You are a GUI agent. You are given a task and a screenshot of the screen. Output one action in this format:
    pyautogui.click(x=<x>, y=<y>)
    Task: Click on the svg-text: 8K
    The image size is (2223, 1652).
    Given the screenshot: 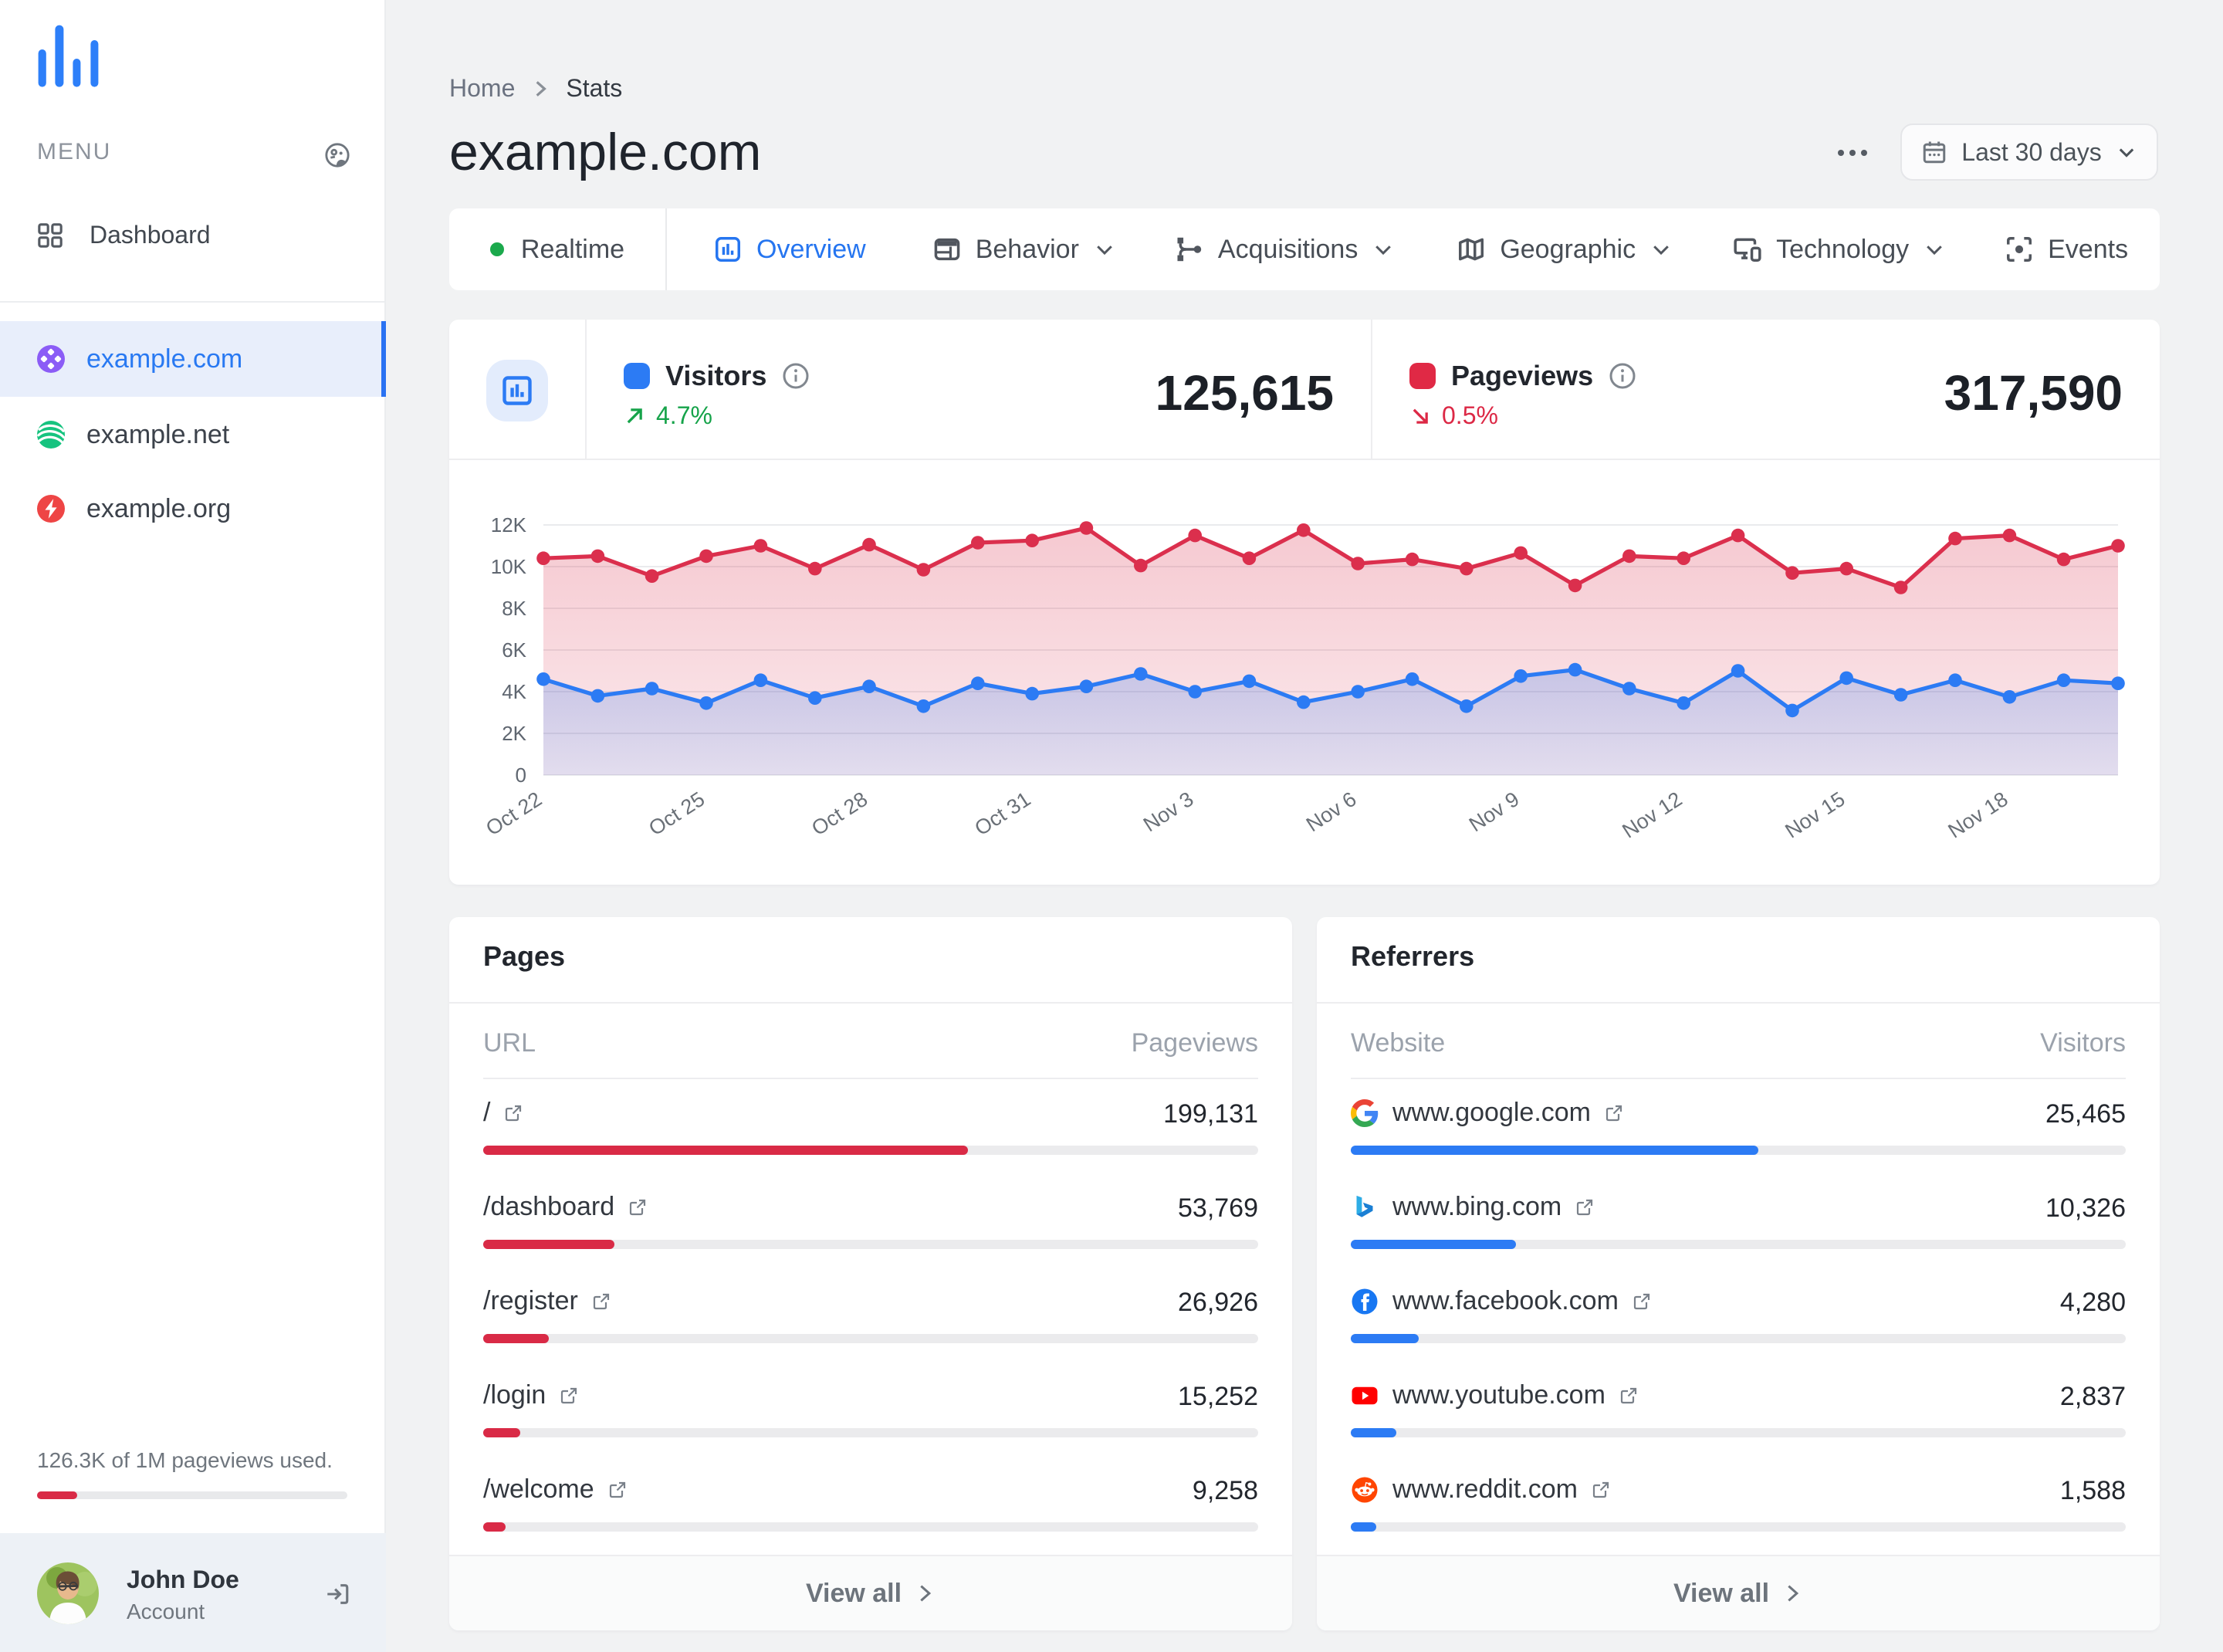 What is the action you would take?
    pyautogui.click(x=514, y=609)
    